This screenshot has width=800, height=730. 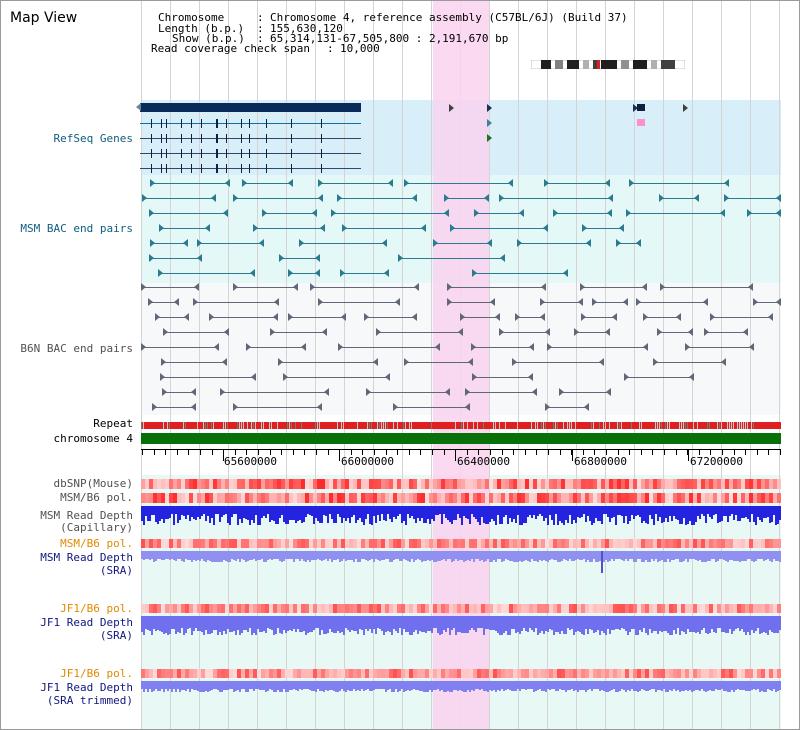 I want to click on msm-b6-pol-heat-track, so click(x=461, y=498).